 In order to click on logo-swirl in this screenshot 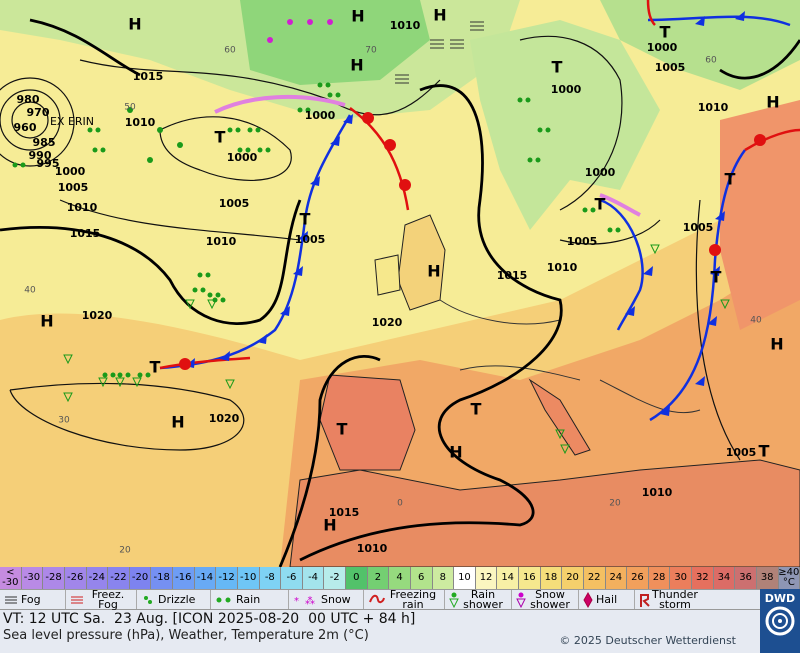, I will do `click(780, 621)`.